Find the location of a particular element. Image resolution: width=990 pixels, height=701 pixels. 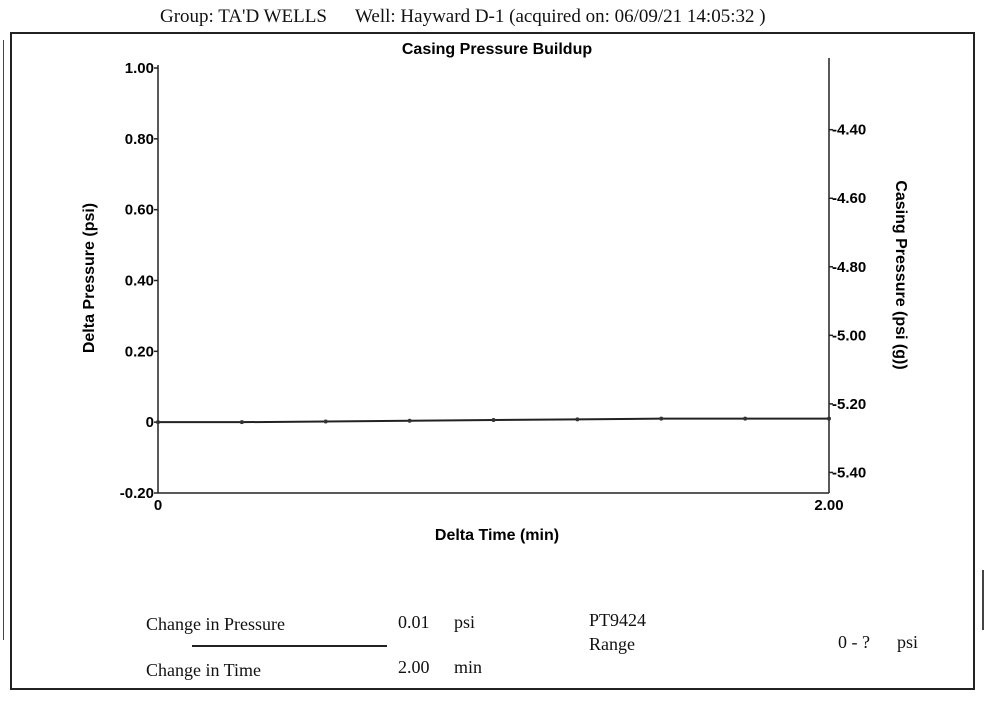

chart-series is located at coordinates (493, 420).